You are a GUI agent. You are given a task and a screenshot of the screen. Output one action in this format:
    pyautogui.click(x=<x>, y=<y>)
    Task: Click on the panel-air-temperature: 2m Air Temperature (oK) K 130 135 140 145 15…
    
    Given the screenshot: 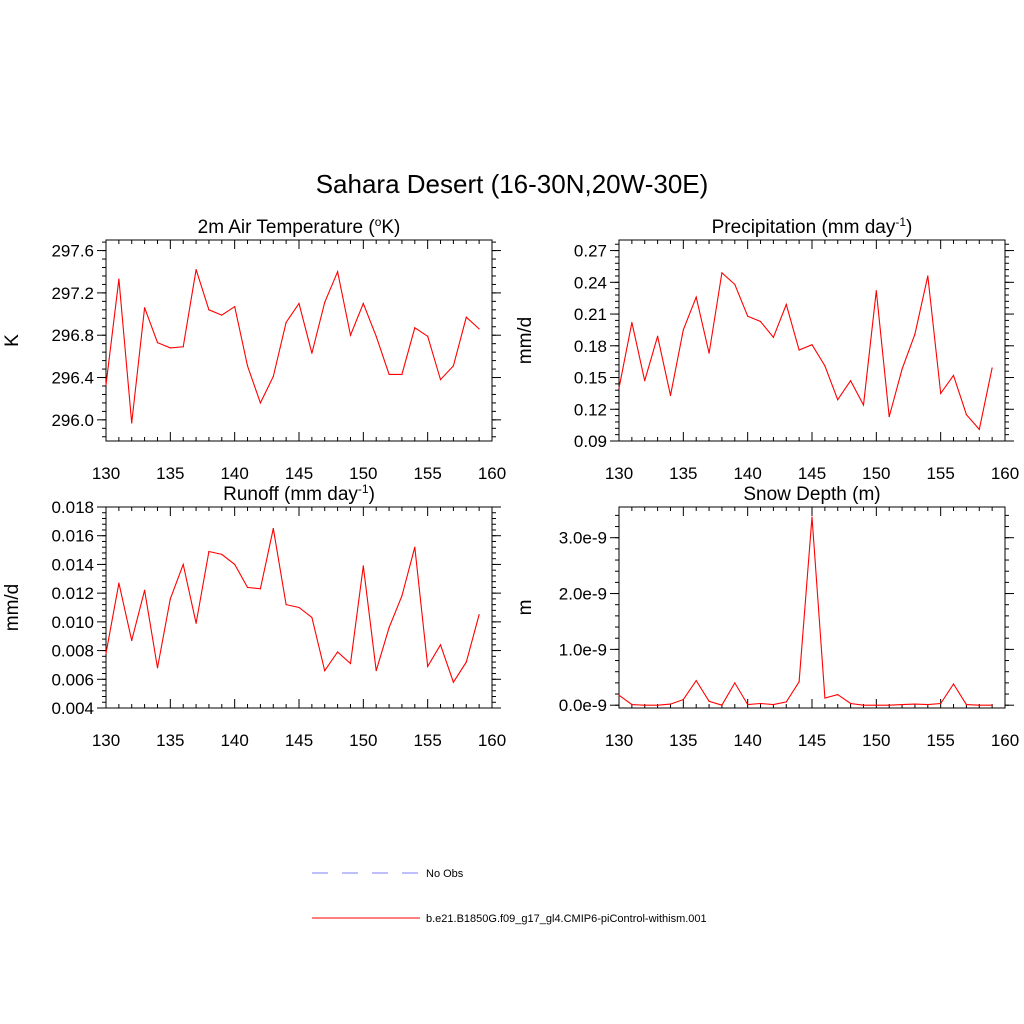 What is the action you would take?
    pyautogui.click(x=254, y=349)
    